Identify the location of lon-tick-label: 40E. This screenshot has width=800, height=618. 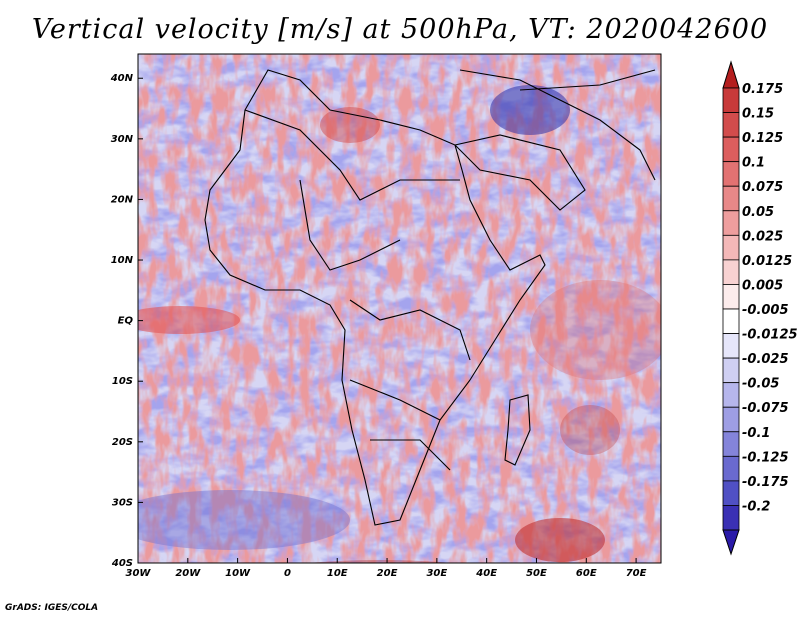
(486, 573).